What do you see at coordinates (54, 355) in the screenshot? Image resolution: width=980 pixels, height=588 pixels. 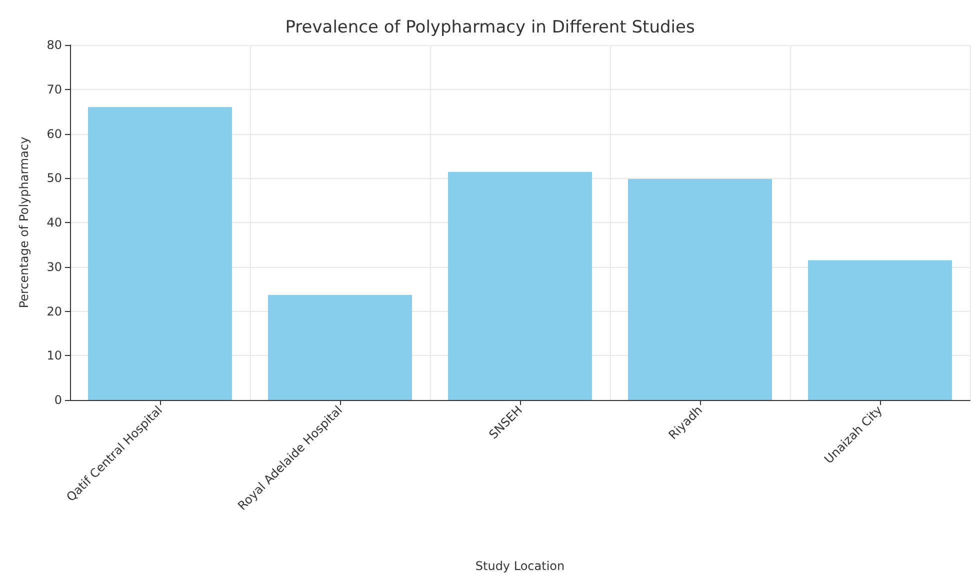 I see `y-tick-label: 10` at bounding box center [54, 355].